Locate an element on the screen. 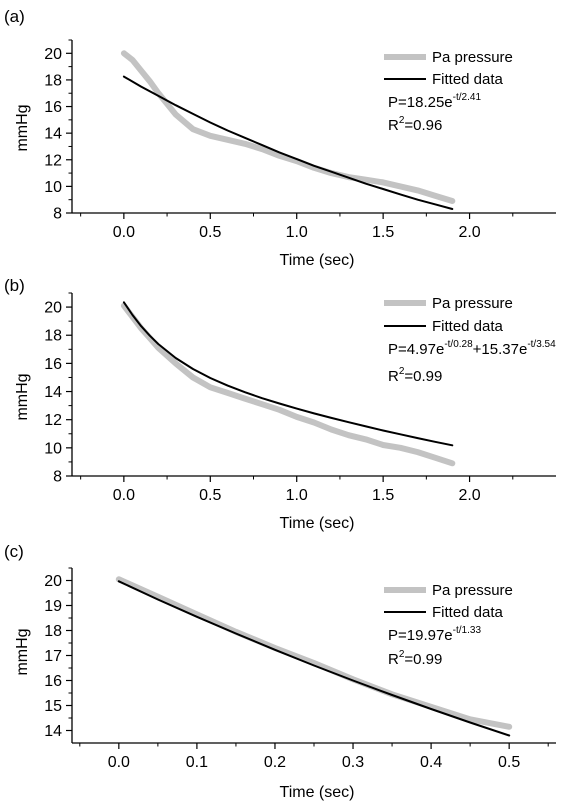 The width and height of the screenshot is (587, 804). x-tick-label: 0.4 is located at coordinates (431, 762).